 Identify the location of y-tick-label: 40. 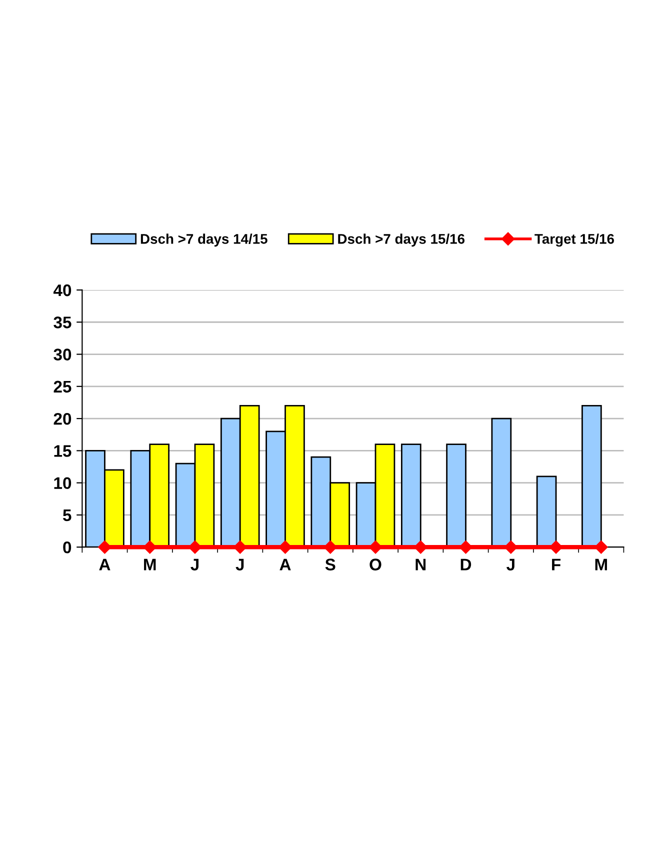
(62, 290).